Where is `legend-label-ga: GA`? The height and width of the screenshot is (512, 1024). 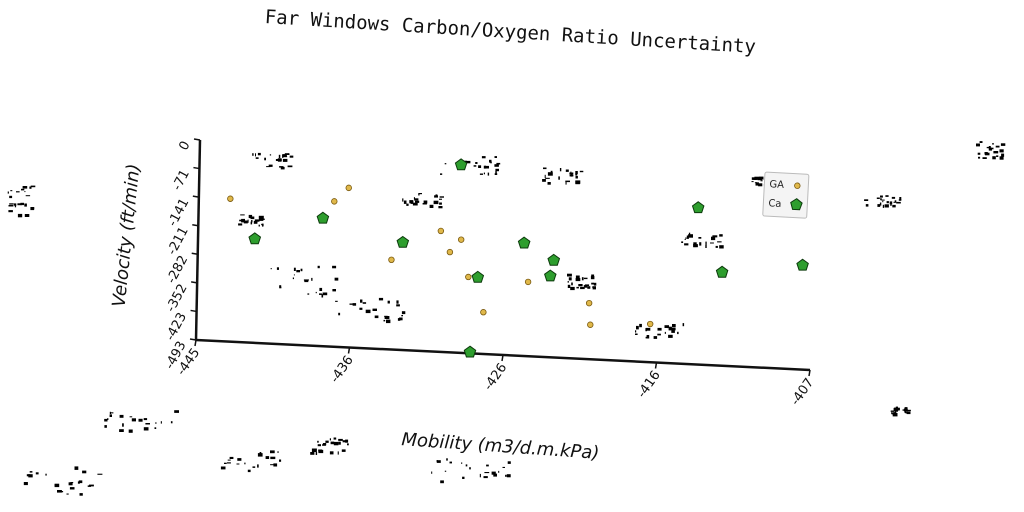 legend-label-ga: GA is located at coordinates (776, 185).